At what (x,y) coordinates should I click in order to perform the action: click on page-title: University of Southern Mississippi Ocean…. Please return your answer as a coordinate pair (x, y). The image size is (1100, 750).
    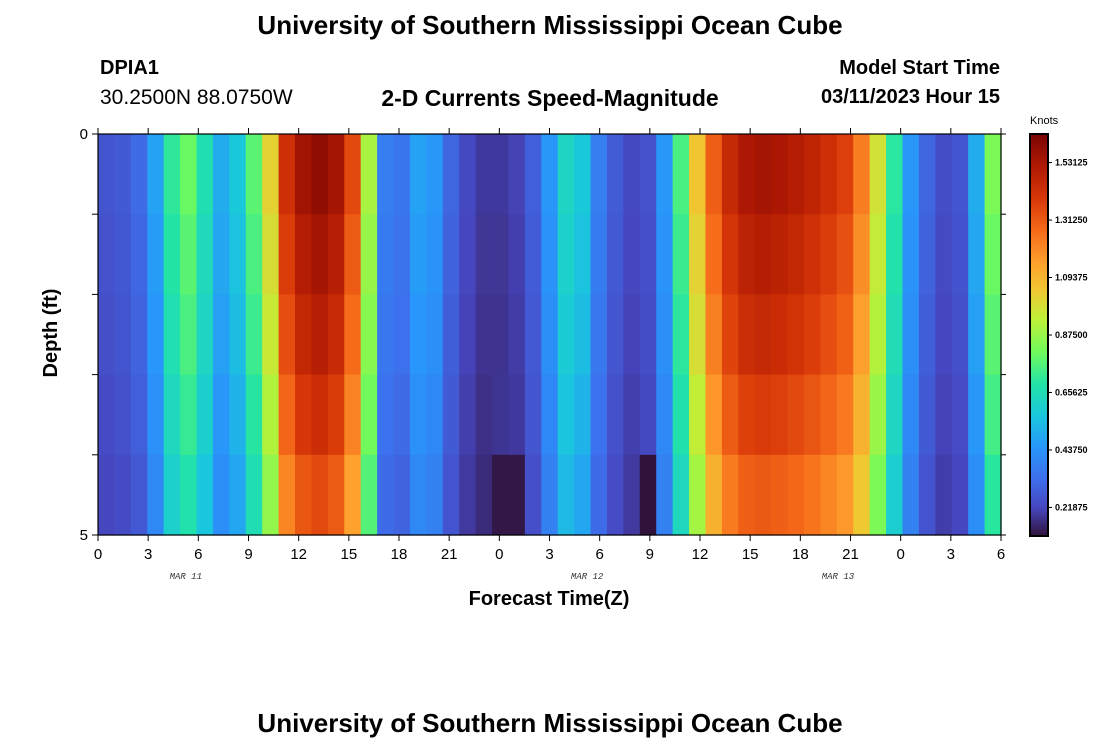
    Looking at the image, I should click on (550, 25).